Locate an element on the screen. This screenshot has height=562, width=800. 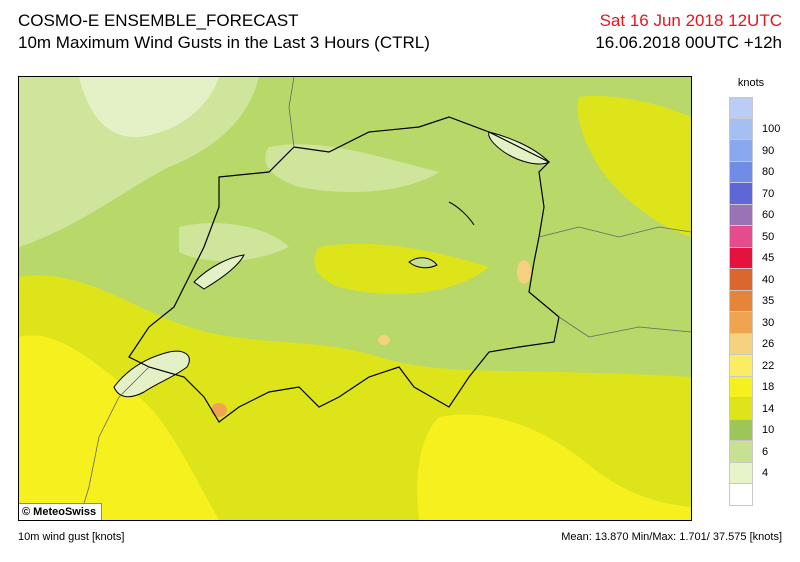
legend-tick-label: 6 is located at coordinates (765, 451).